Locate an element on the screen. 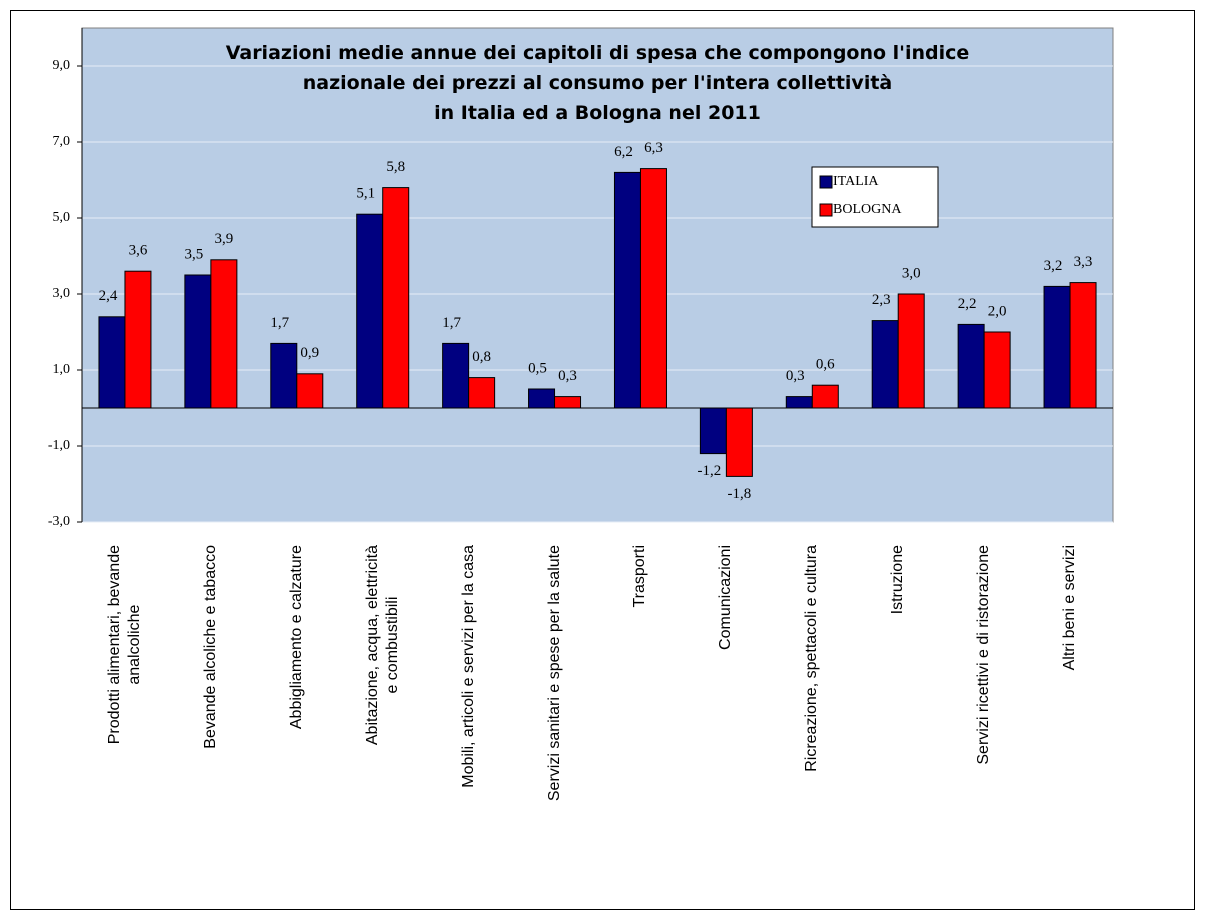 The height and width of the screenshot is (910, 1205). value-label: 3,5 is located at coordinates (194, 254).